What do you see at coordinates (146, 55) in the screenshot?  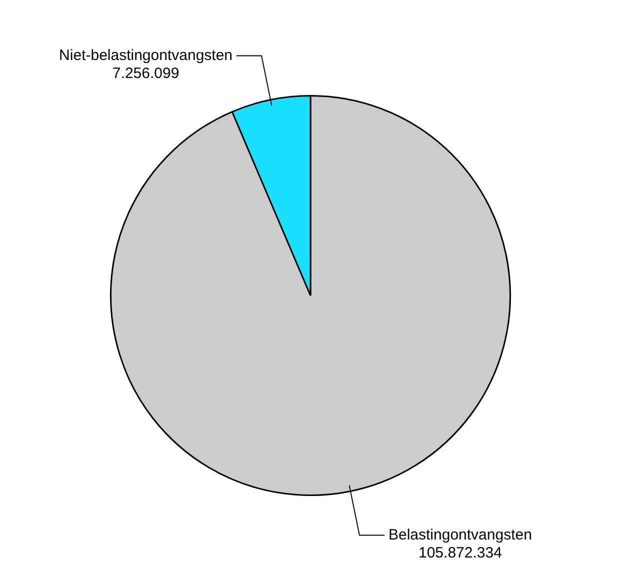 I see `slice-label: Niet-belastingontvangsten` at bounding box center [146, 55].